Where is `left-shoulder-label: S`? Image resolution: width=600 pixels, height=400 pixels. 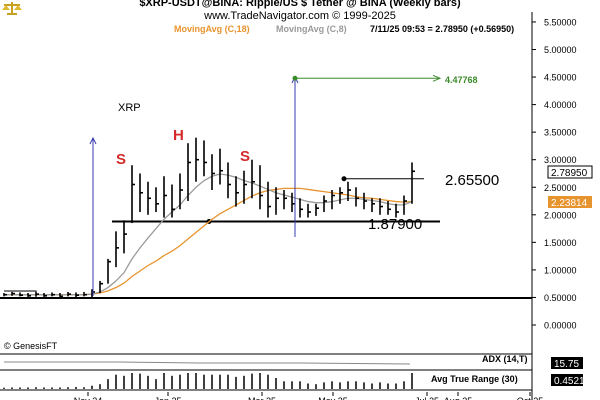 left-shoulder-label: S is located at coordinates (121, 159).